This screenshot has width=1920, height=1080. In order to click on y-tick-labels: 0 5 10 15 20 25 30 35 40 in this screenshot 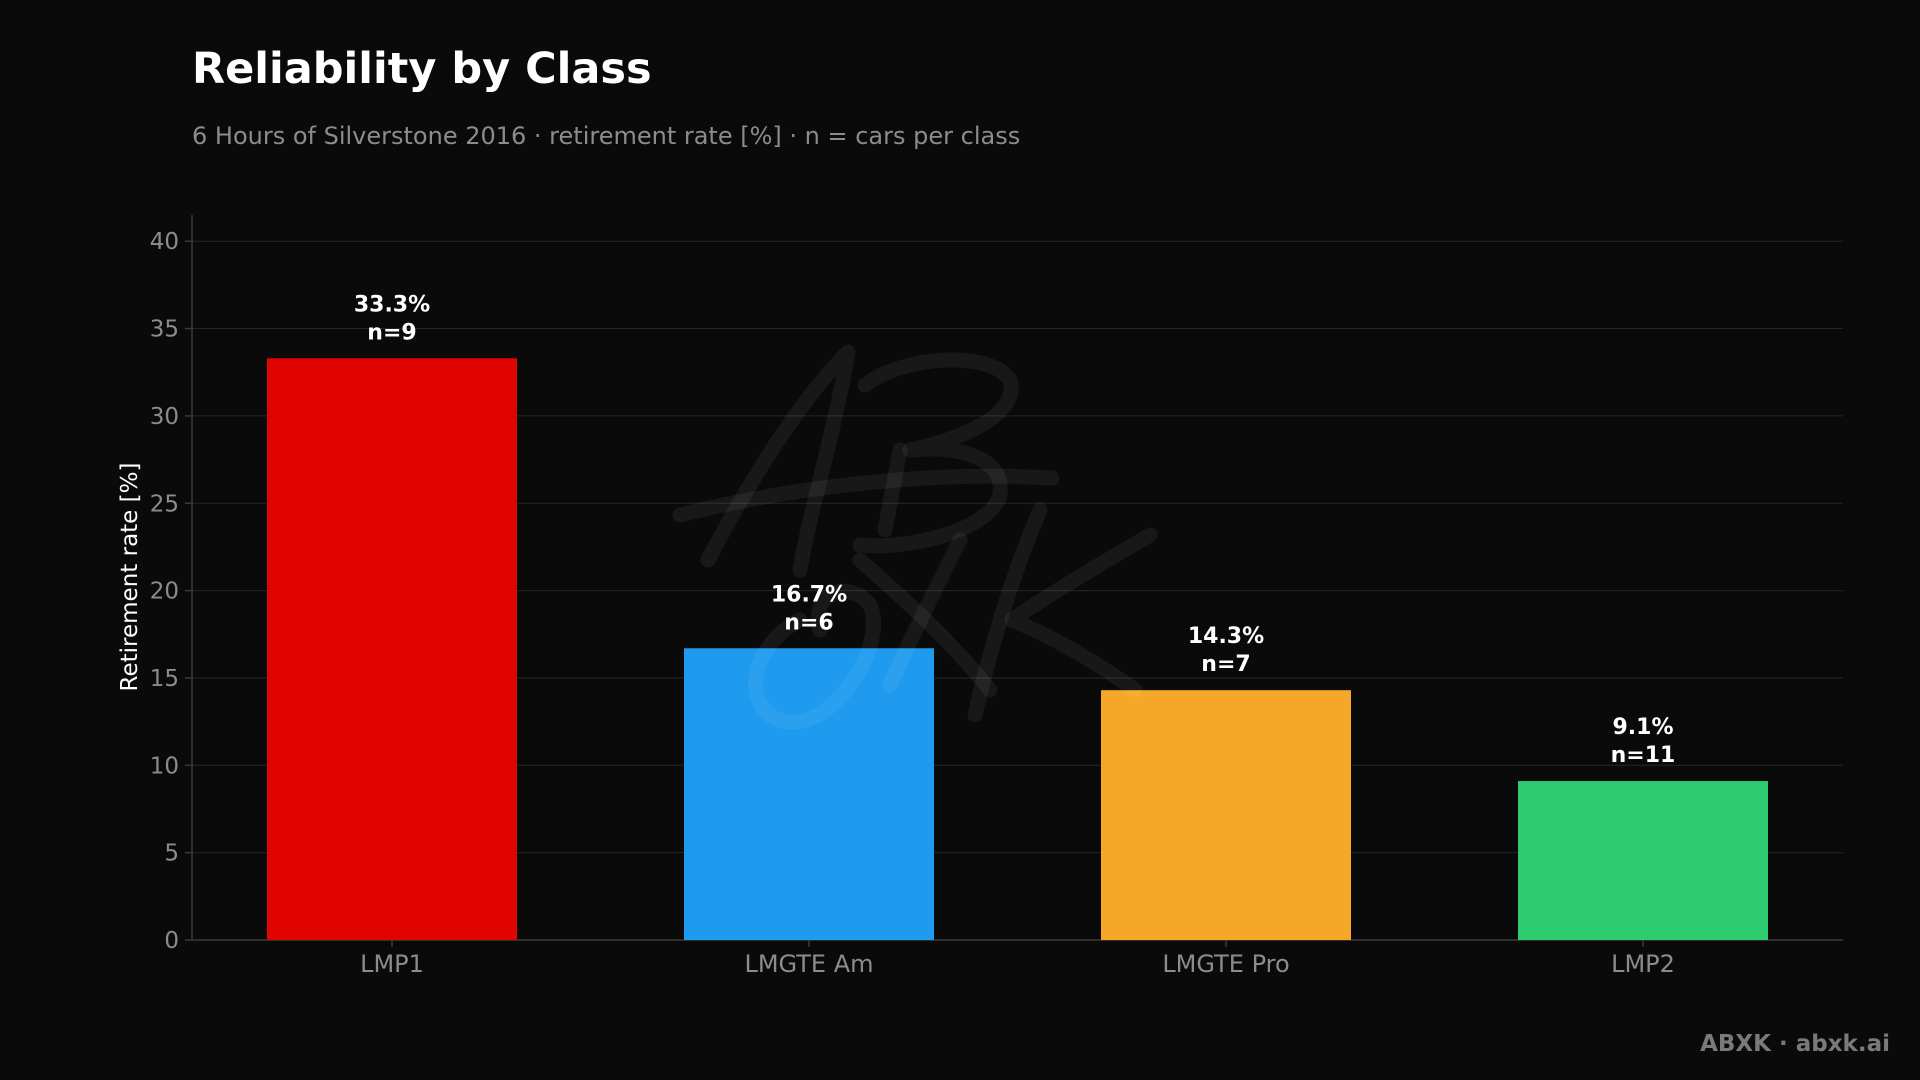, I will do `click(164, 591)`.